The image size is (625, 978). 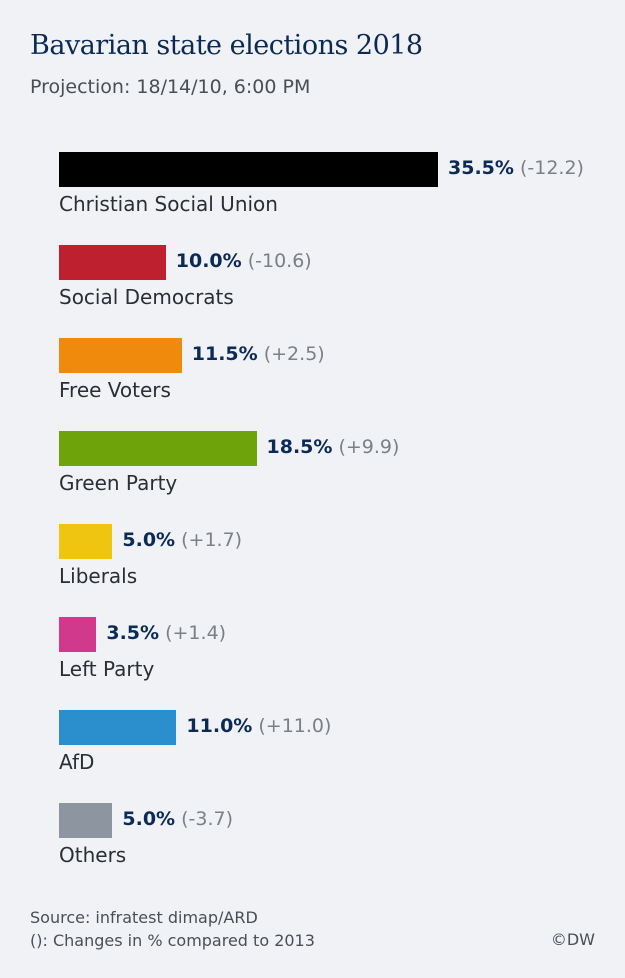 I want to click on chart-subtitle: Projection: 18/14/10, 6:00 PM, so click(x=170, y=87).